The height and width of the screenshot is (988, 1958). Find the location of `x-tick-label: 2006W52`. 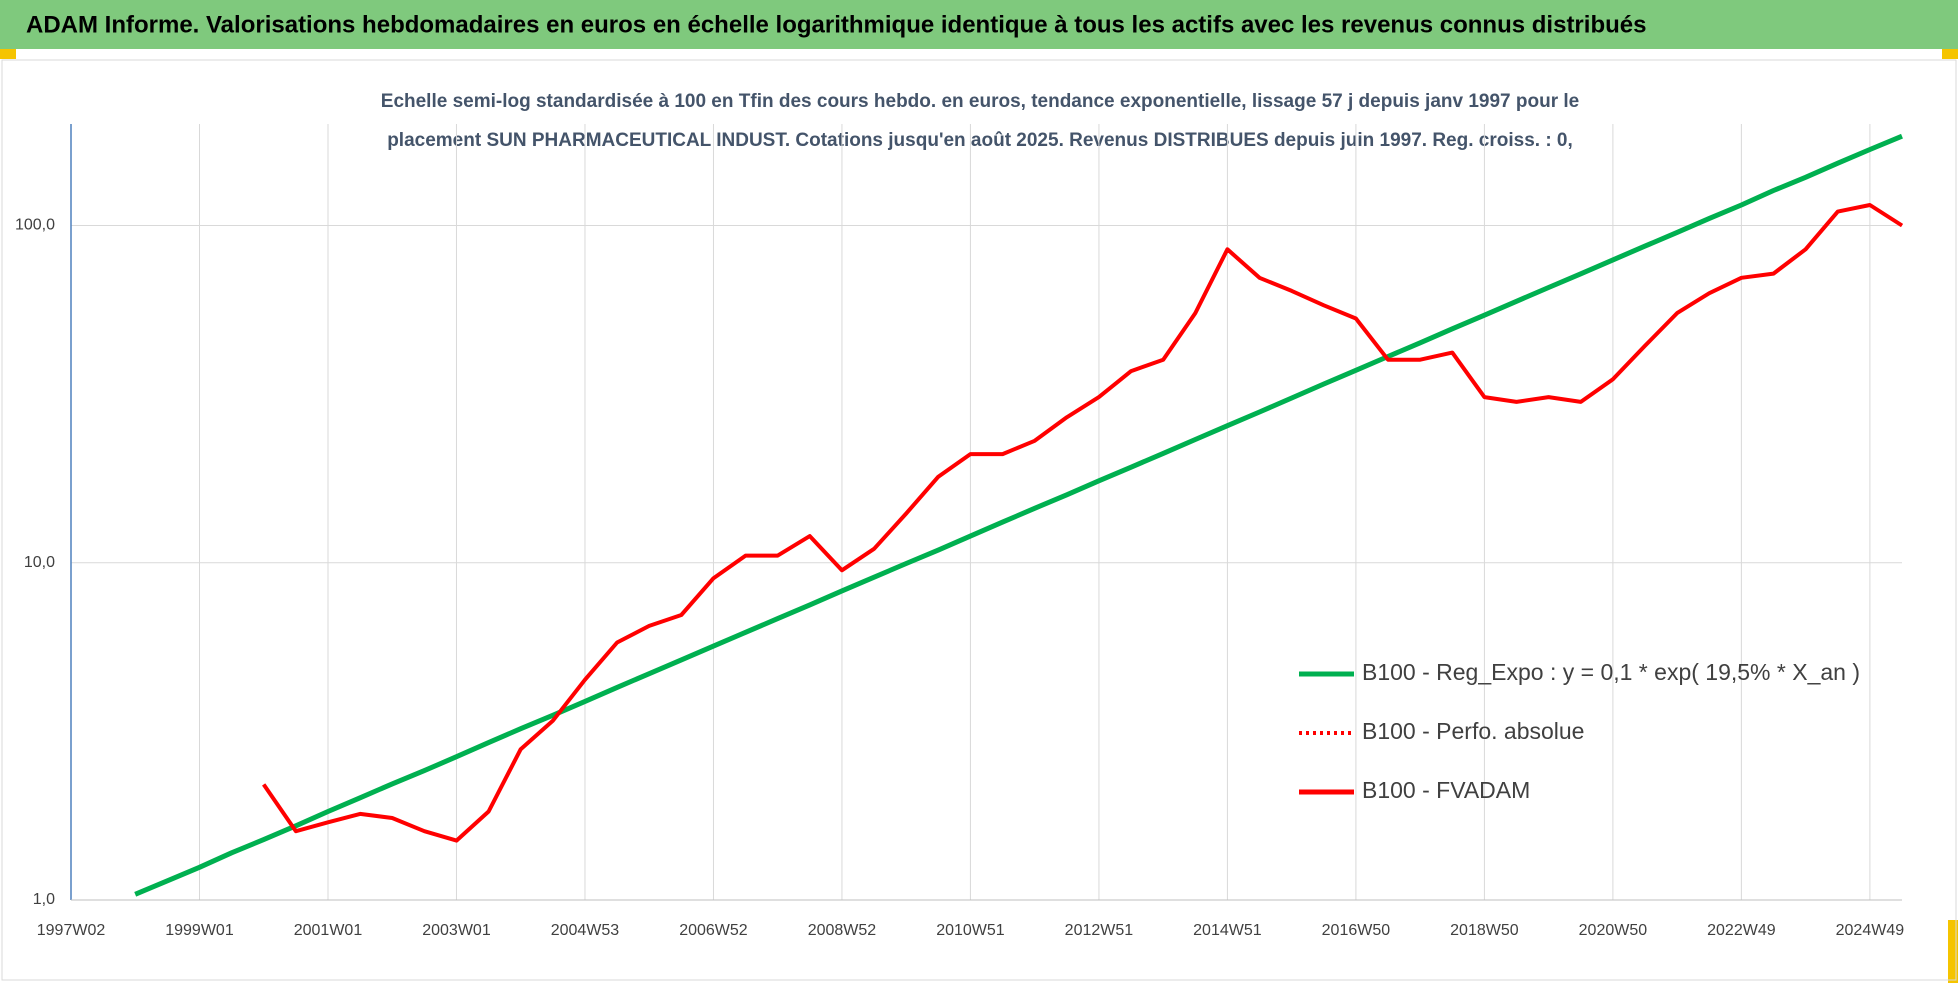

x-tick-label: 2006W52 is located at coordinates (713, 930).